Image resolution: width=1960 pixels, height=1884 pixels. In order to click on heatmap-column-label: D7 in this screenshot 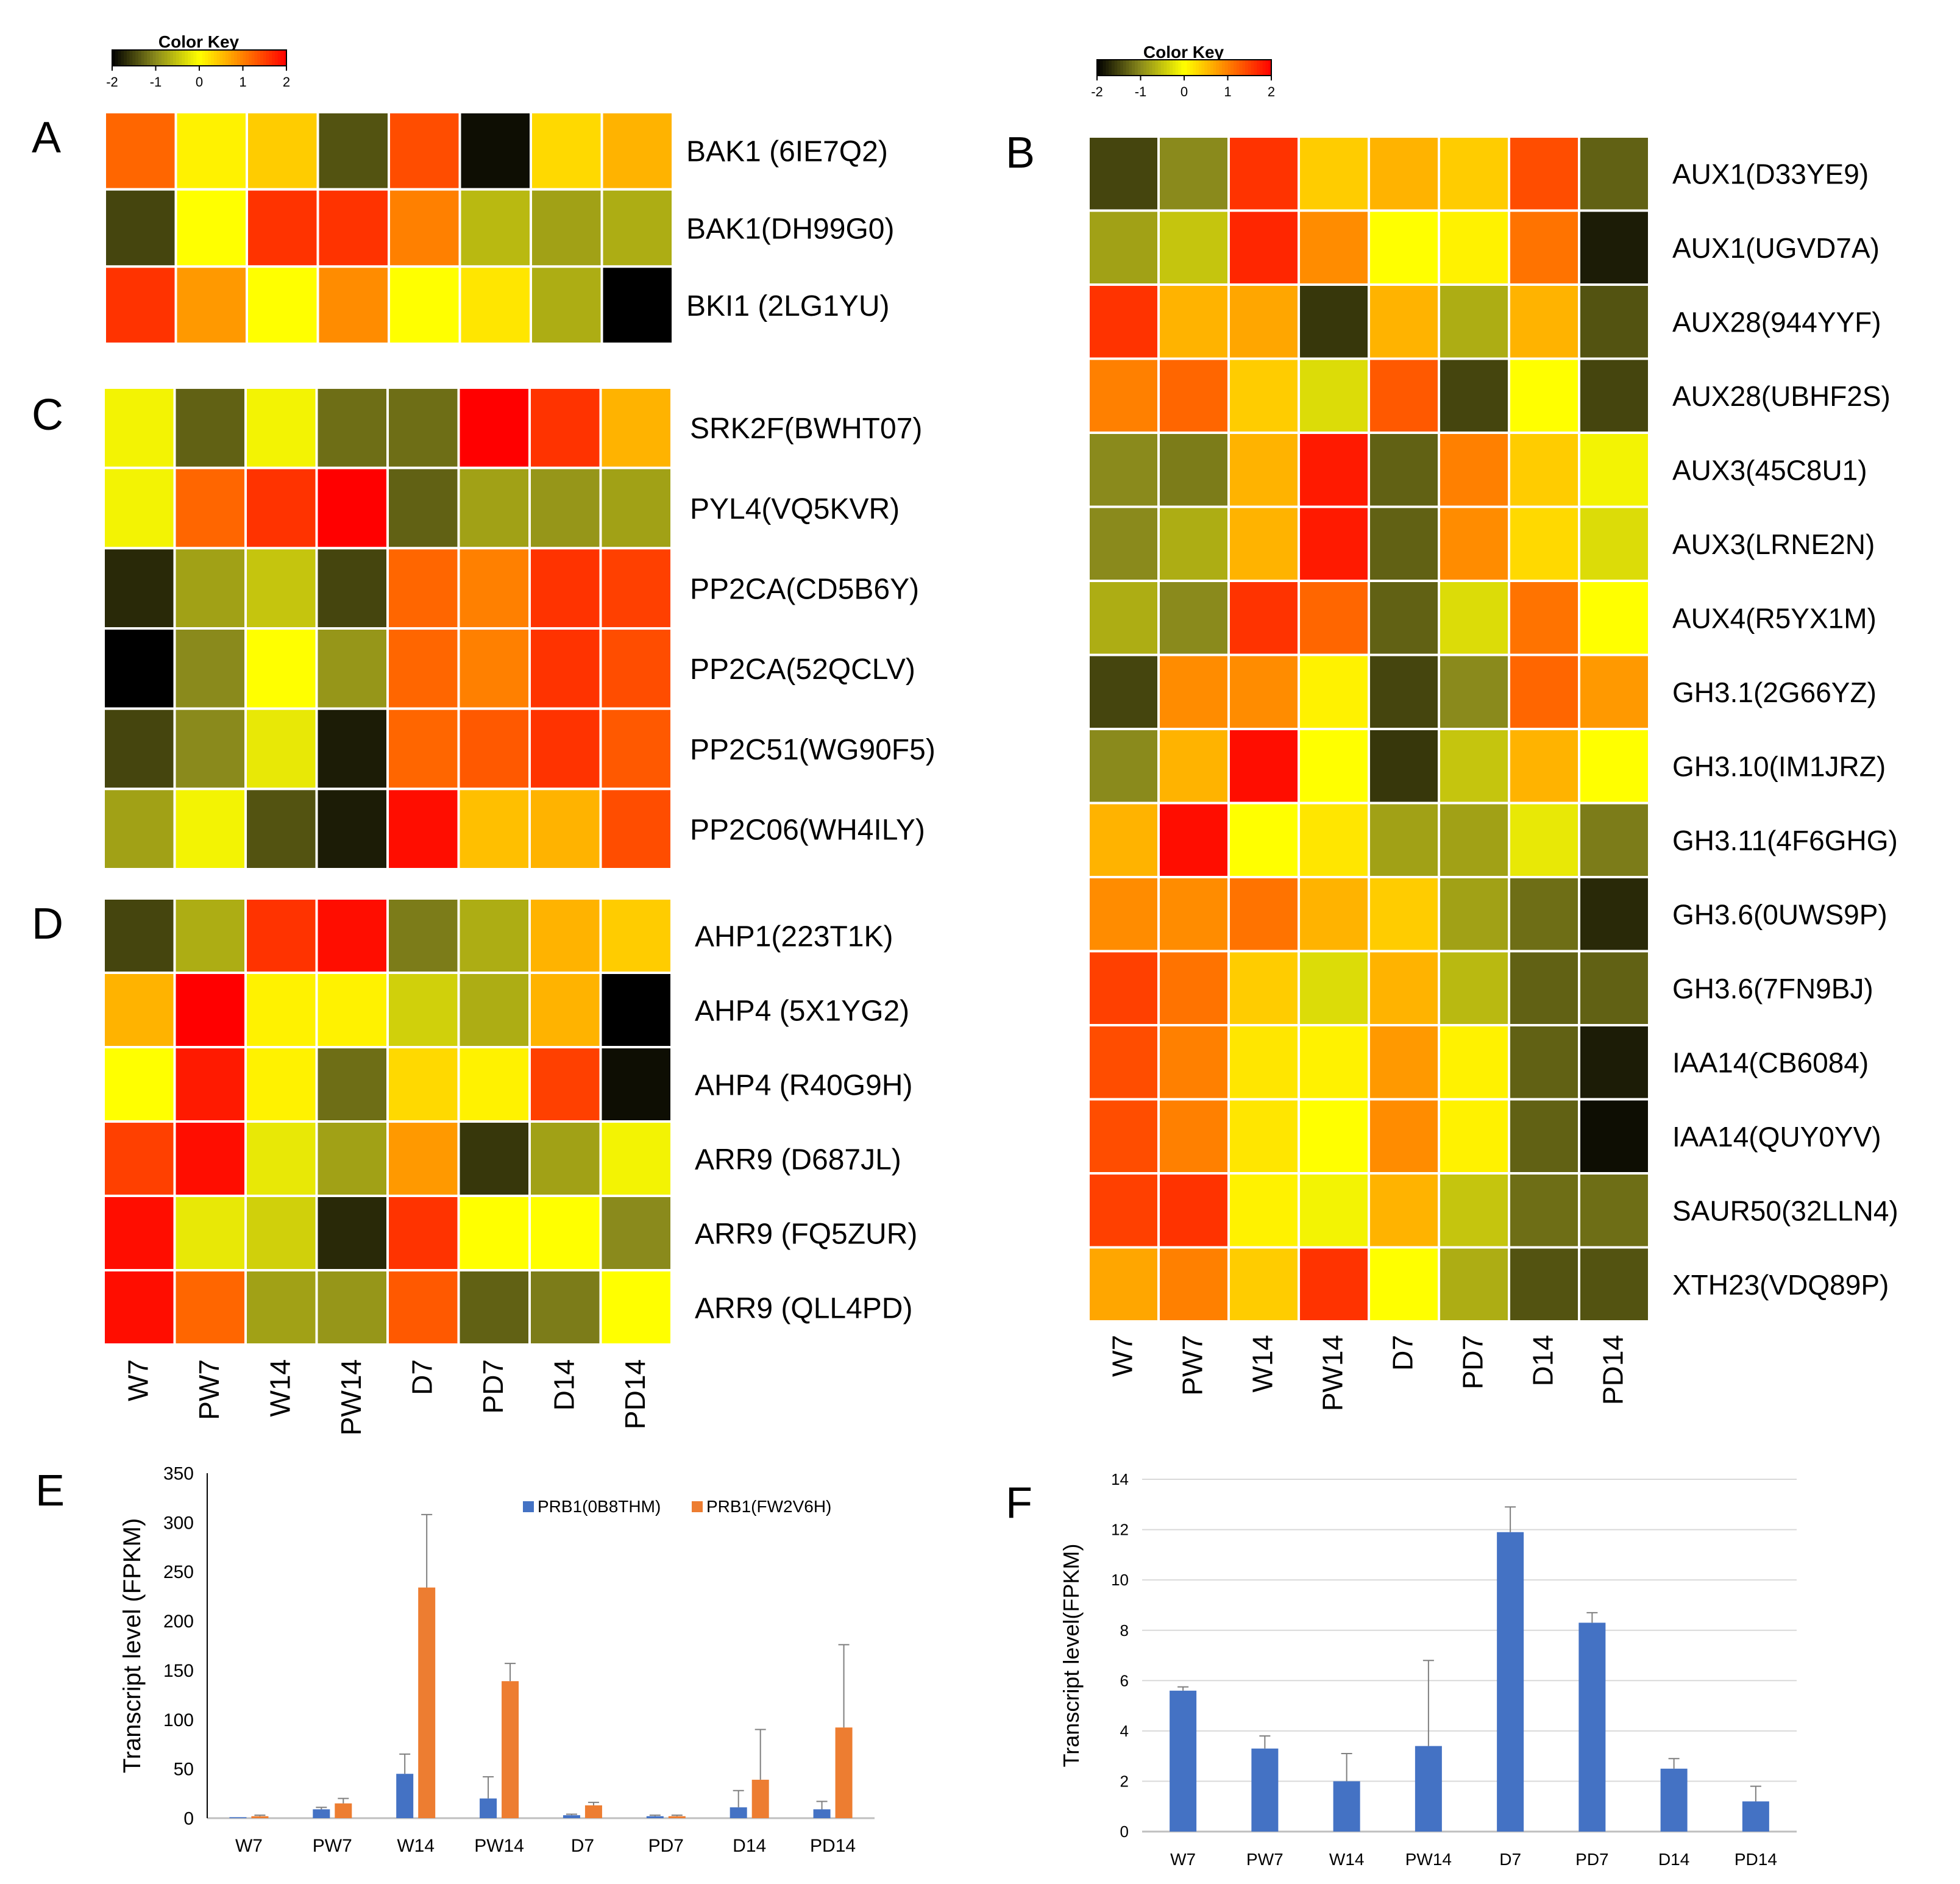, I will do `click(1403, 1353)`.